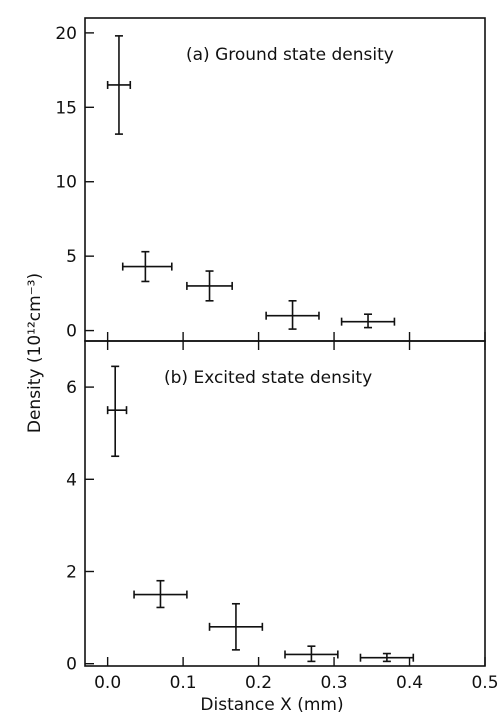 Image resolution: width=502 pixels, height=720 pixels. Describe the element at coordinates (35, 353) in the screenshot. I see `y-axis-label: Density (10¹²cm⁻³)` at that location.